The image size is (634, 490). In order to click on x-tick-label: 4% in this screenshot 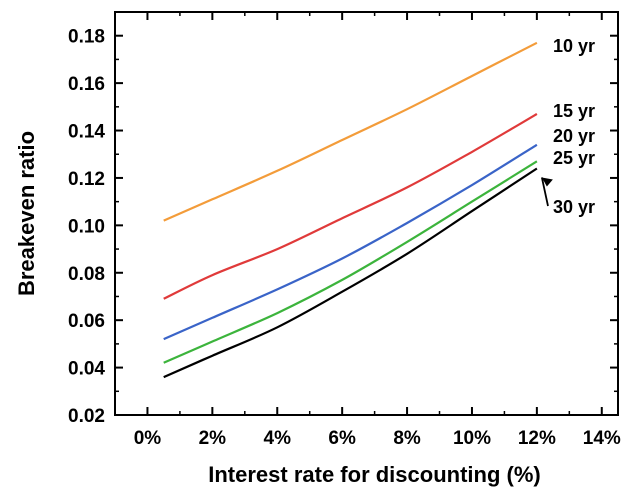, I will do `click(278, 438)`.